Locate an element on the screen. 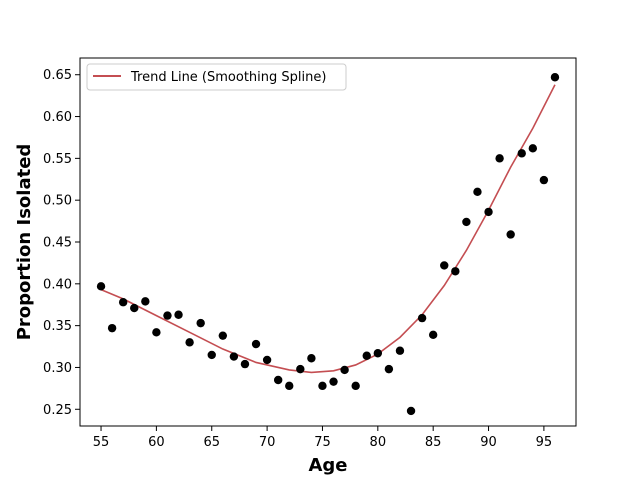 This screenshot has height=480, width=640. x-tick-label: 75 is located at coordinates (322, 442).